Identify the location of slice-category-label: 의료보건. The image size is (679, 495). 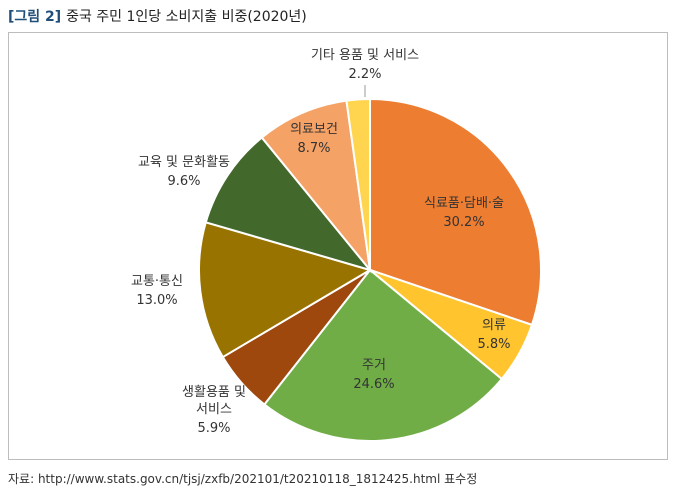
(314, 129).